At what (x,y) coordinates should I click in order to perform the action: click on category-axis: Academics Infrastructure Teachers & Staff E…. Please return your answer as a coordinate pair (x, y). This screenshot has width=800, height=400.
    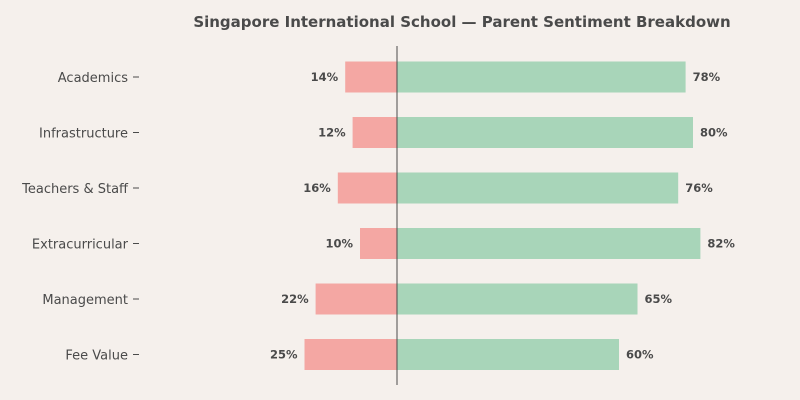
    Looking at the image, I should click on (80, 217).